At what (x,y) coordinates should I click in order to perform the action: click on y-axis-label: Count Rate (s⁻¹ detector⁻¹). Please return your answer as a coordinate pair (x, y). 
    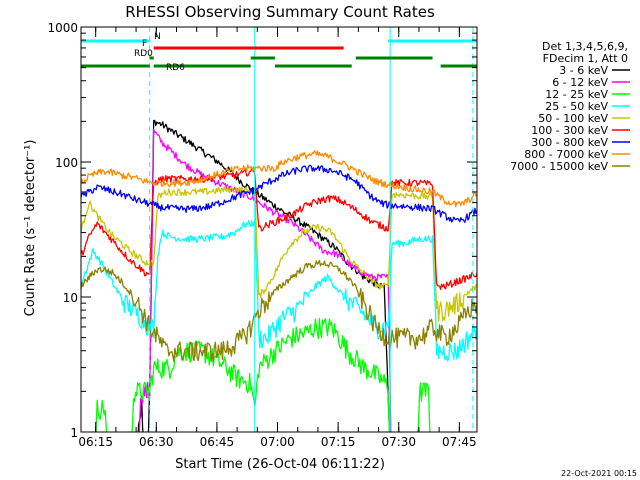
    Looking at the image, I should click on (30, 228).